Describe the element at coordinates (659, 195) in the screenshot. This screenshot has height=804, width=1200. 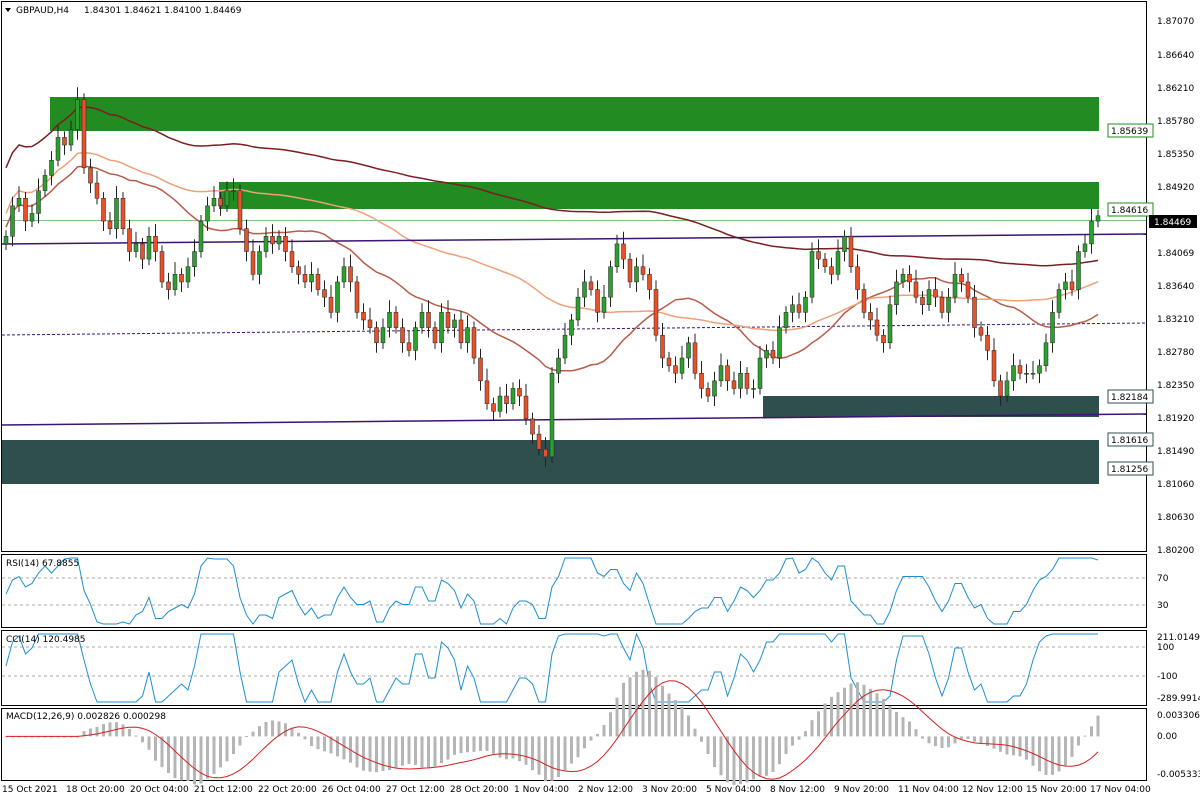
I see `resistance-zone-lower` at that location.